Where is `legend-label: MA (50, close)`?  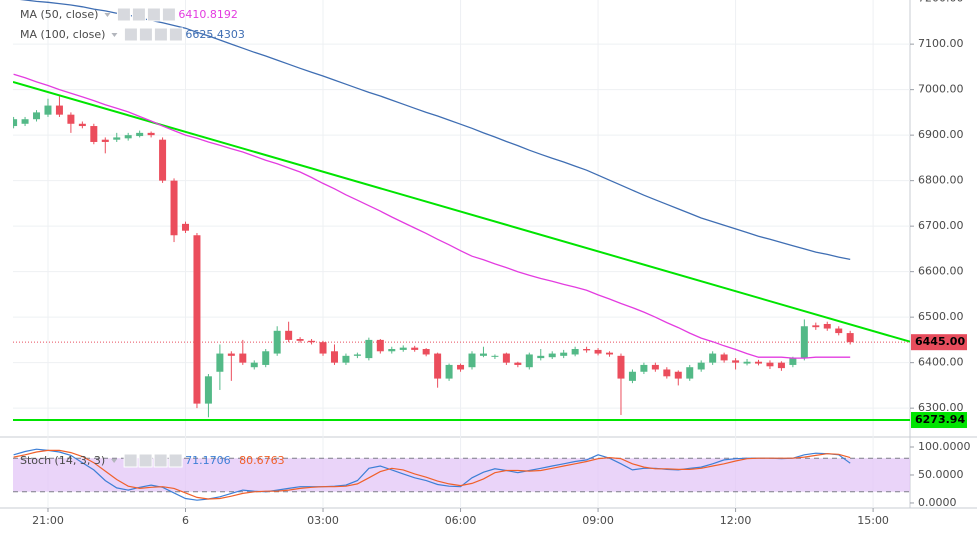
legend-label: MA (50, close) is located at coordinates (59, 14).